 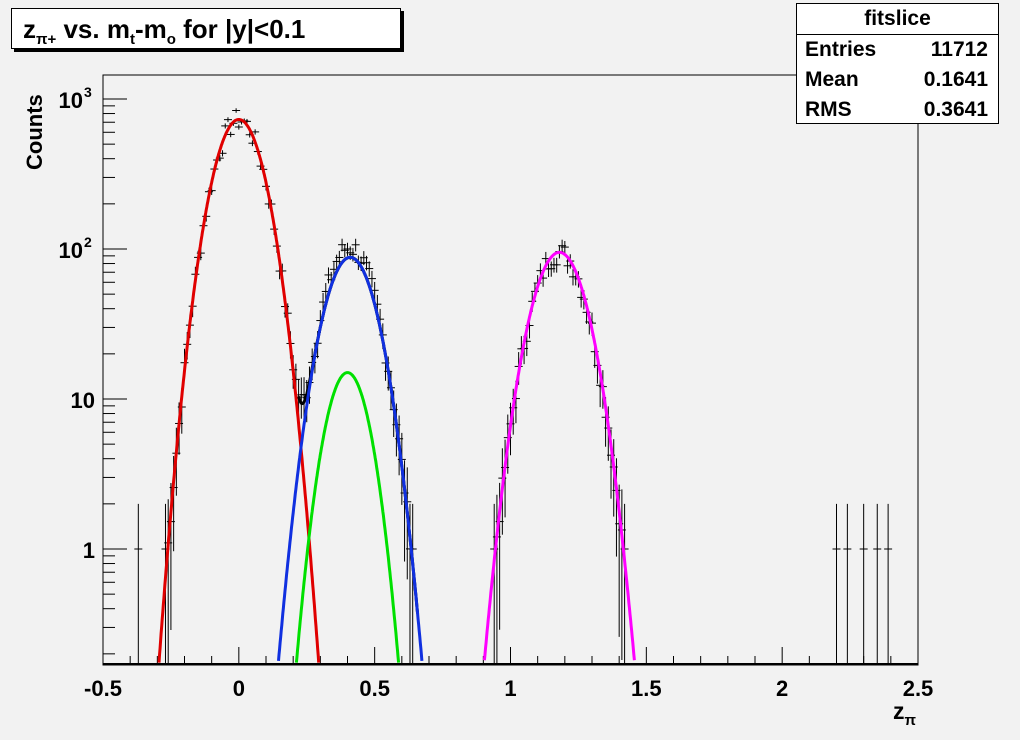 What do you see at coordinates (88, 92) in the screenshot?
I see `y-tick-exponent: 3` at bounding box center [88, 92].